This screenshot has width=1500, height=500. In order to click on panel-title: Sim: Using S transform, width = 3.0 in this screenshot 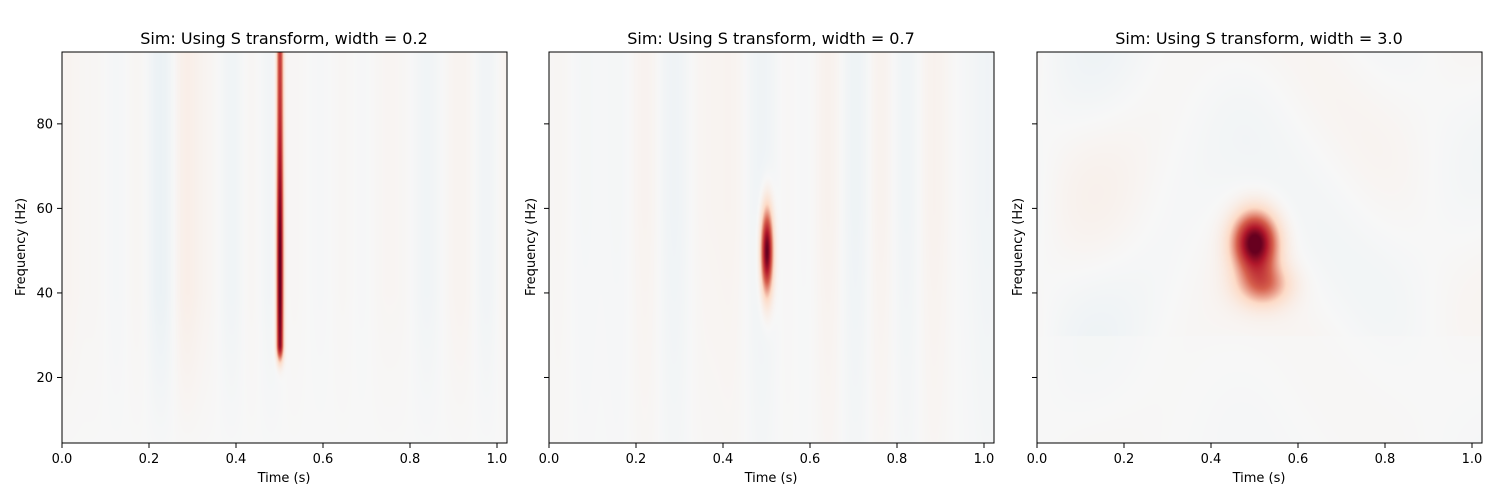, I will do `click(1259, 38)`.